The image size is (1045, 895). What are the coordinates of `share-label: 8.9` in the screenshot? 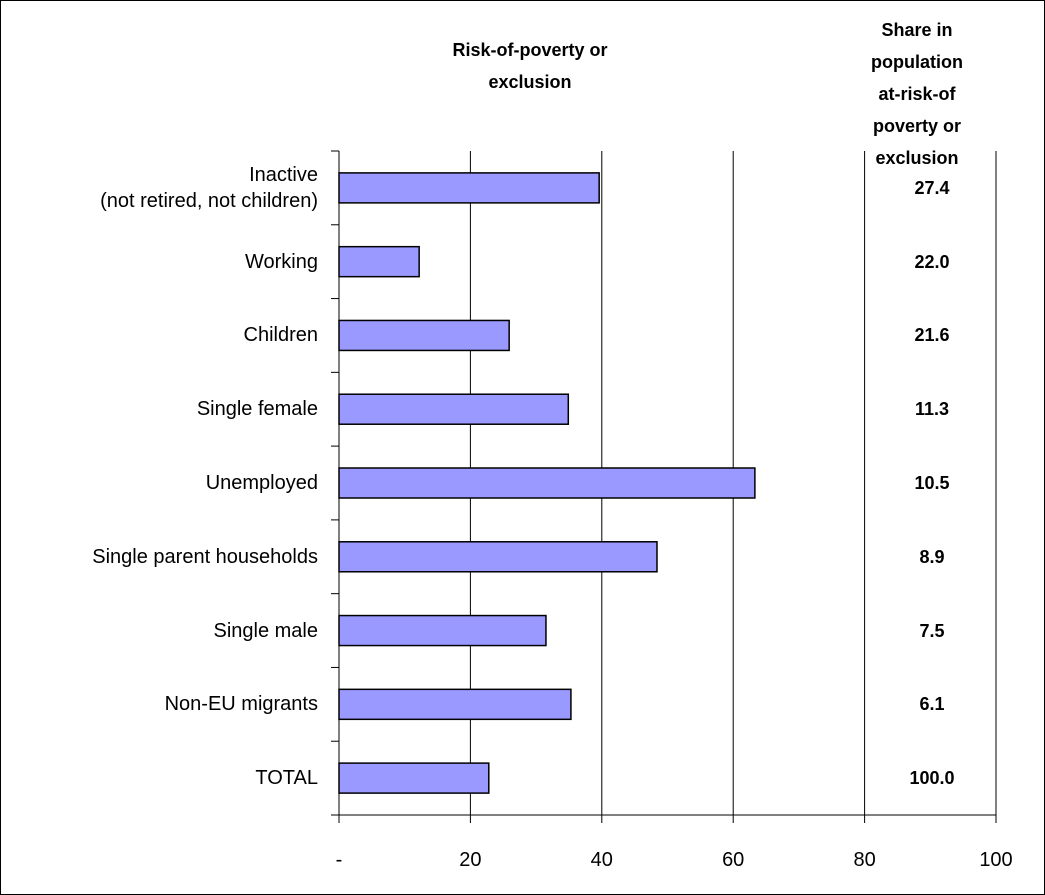 It's located at (932, 556).